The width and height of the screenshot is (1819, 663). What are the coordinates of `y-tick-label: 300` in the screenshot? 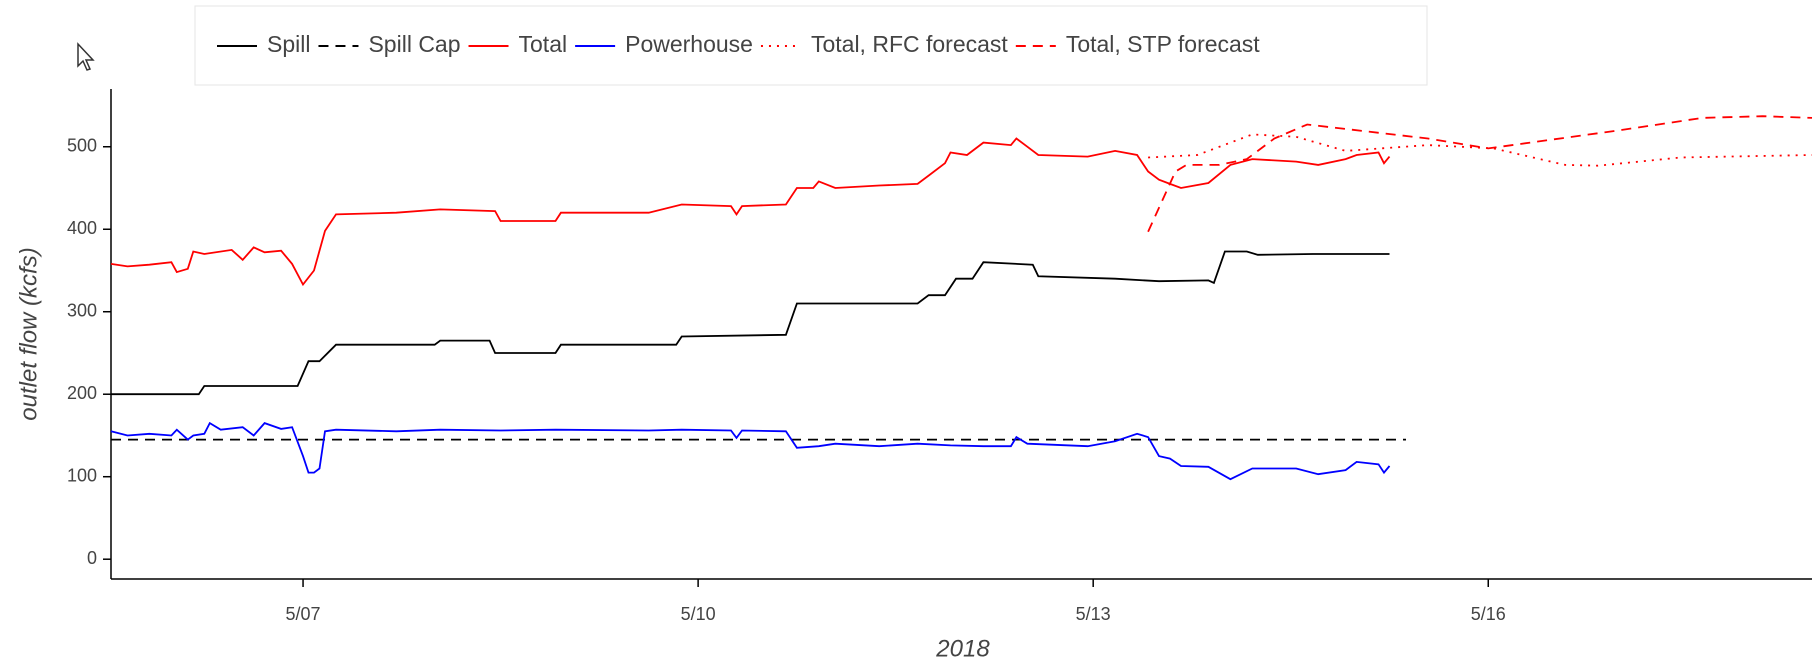 It's located at (82, 310).